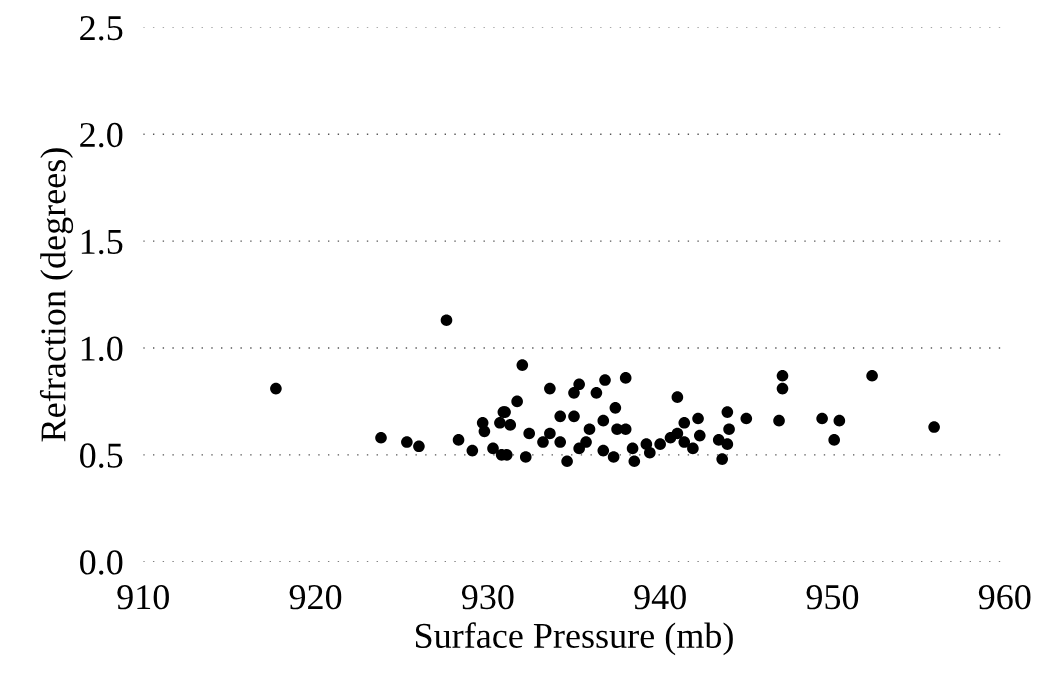 This screenshot has height=685, width=1061. I want to click on x-tick-label: 950, so click(832, 597).